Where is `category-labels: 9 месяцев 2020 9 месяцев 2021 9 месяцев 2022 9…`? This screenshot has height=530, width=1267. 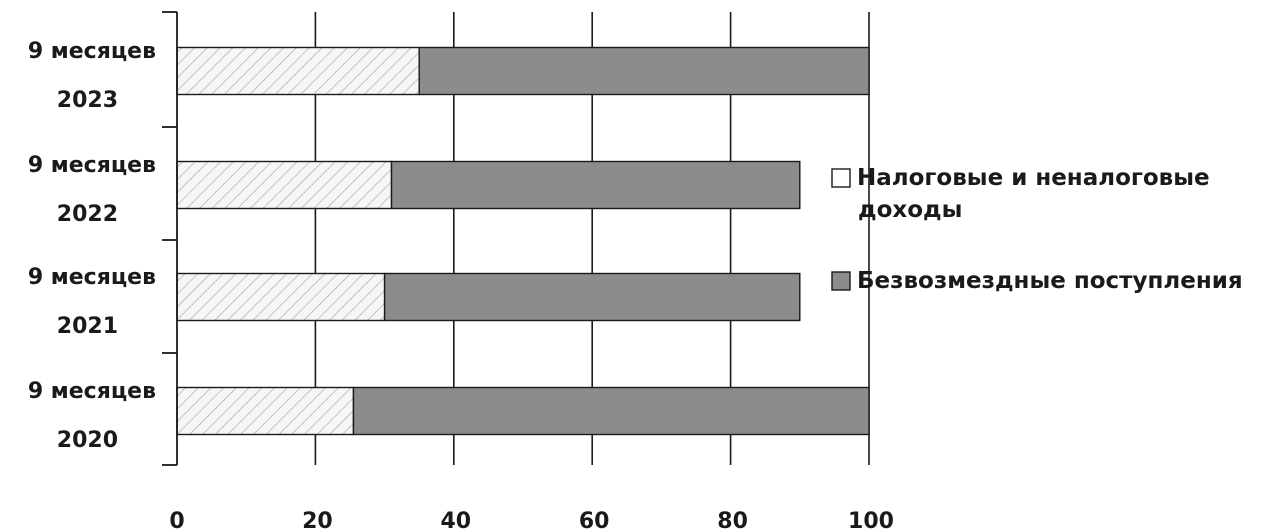
category-labels: 9 месяцев 2020 9 месяцев 2021 9 месяцев 2022 9… is located at coordinates (92, 246).